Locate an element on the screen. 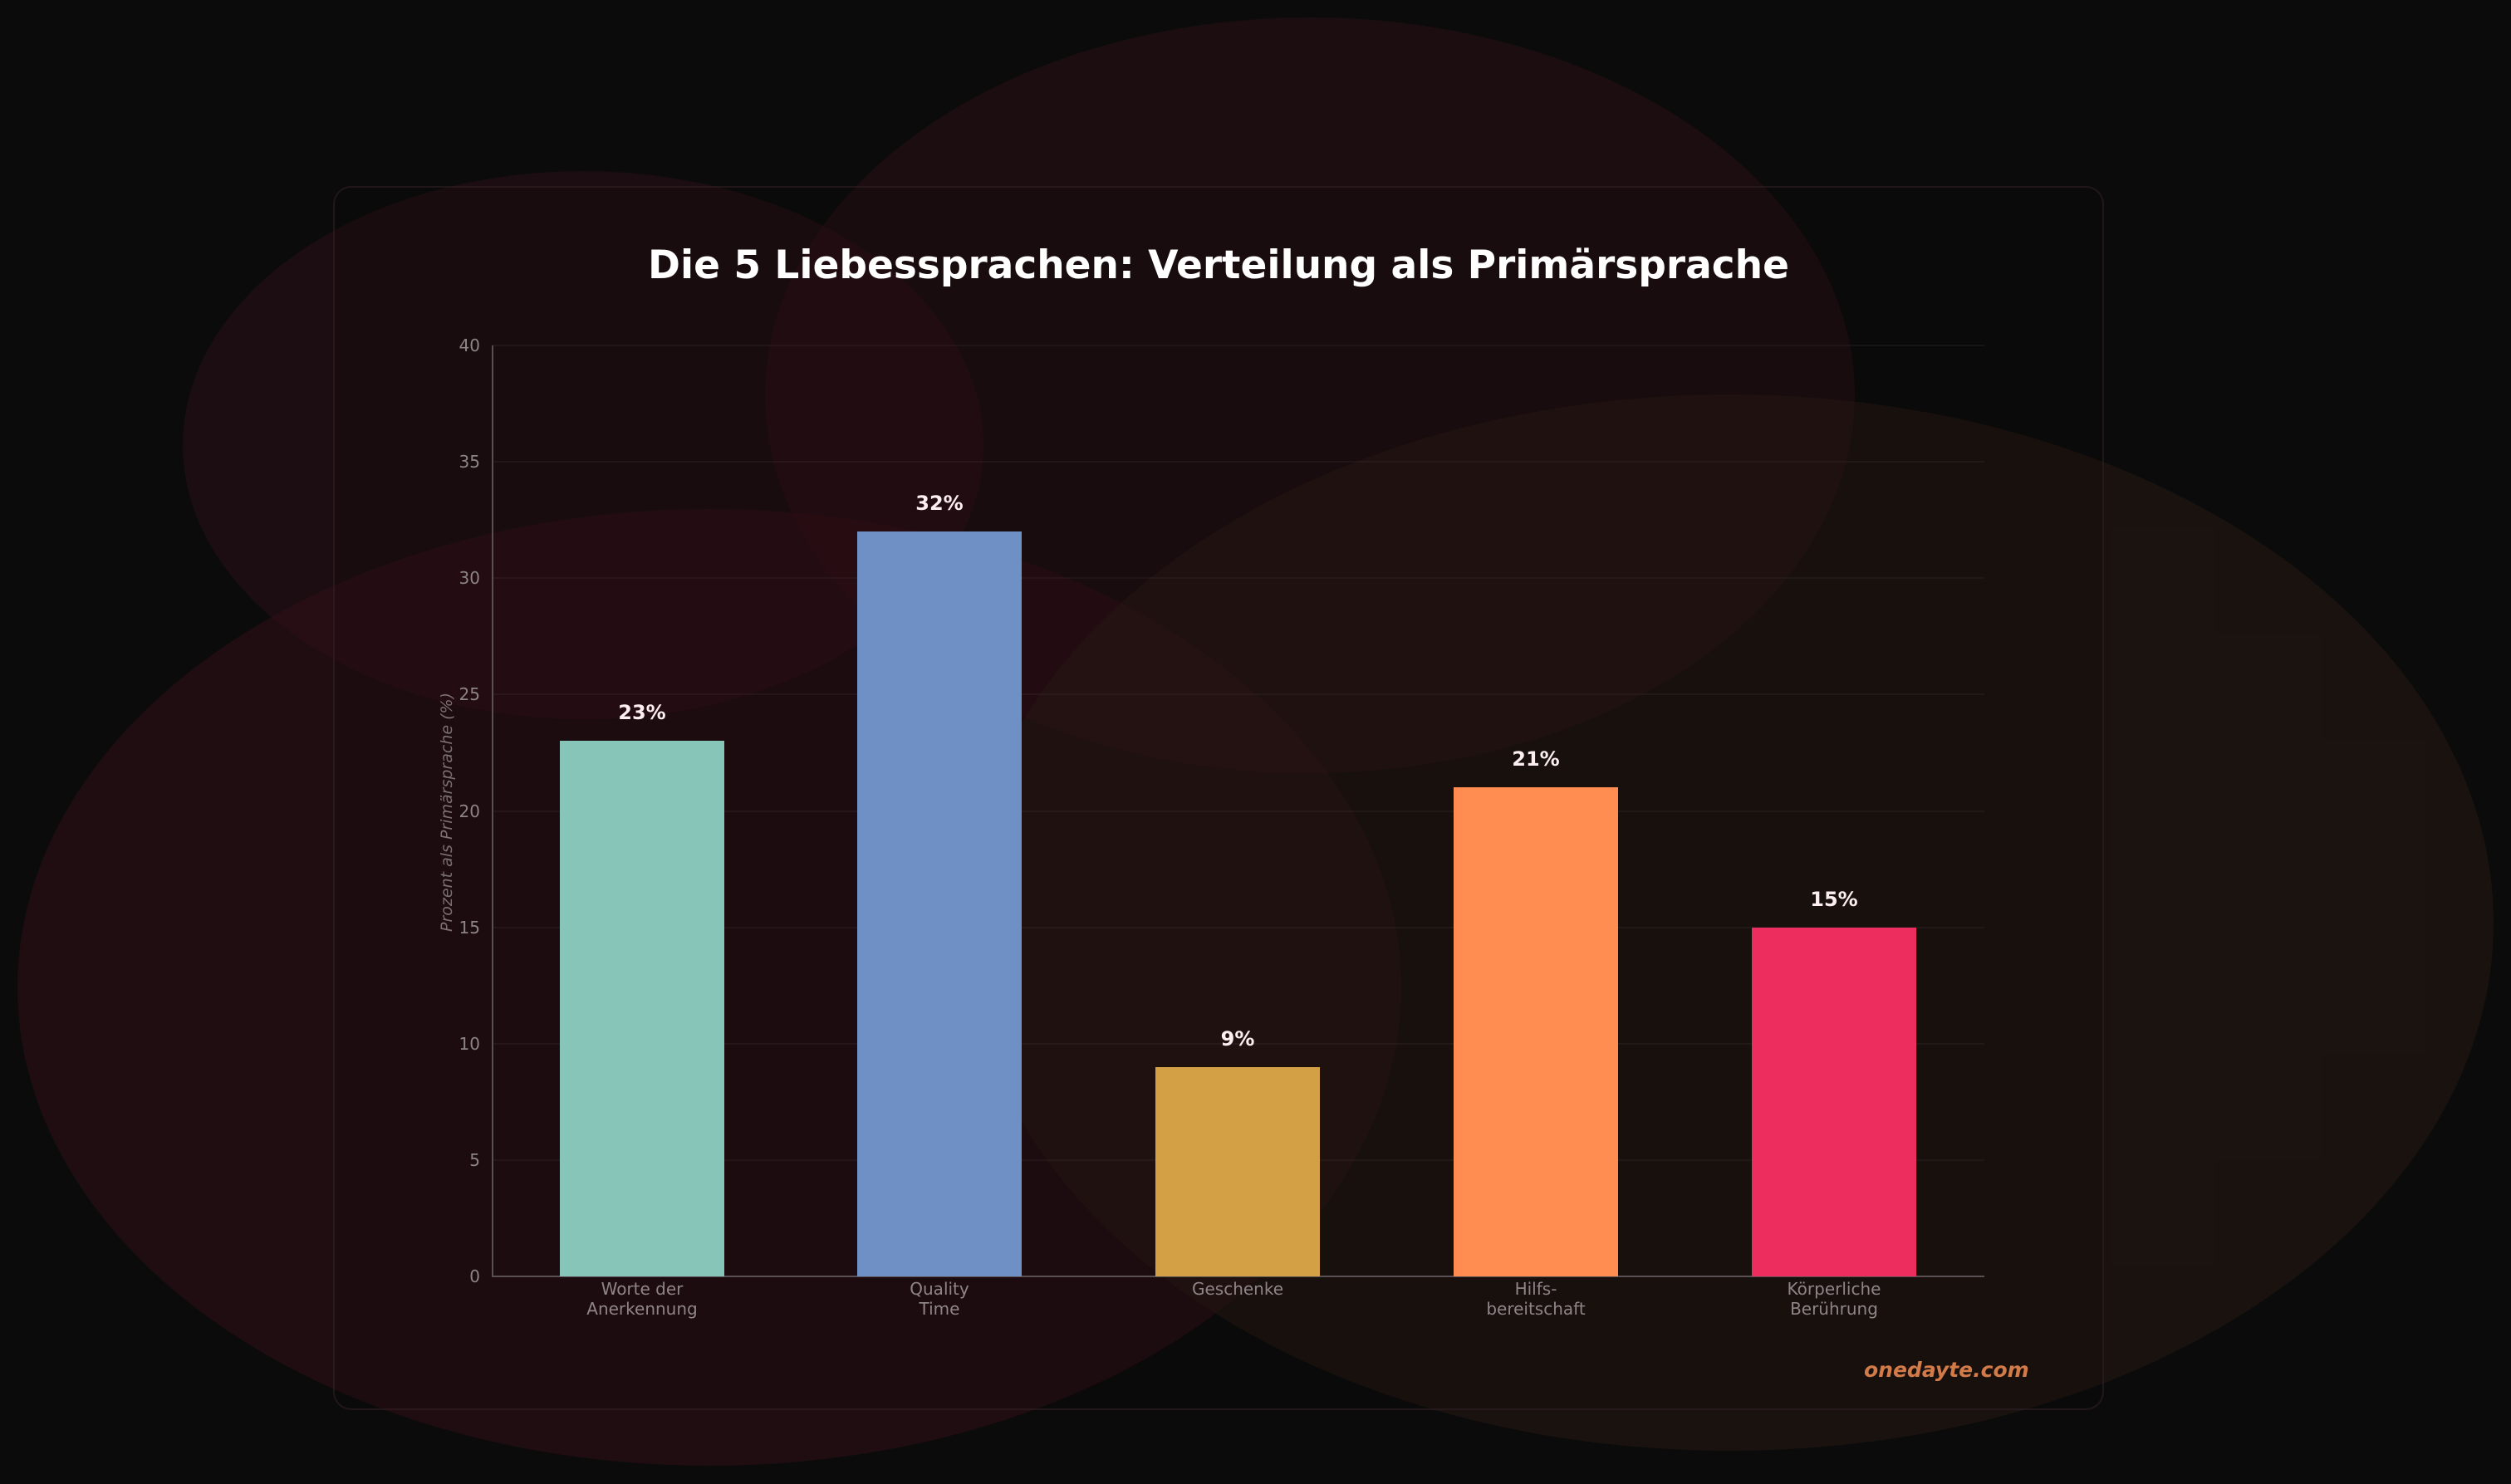 The image size is (2511, 1484). y-tick-label: 20 is located at coordinates (469, 811).